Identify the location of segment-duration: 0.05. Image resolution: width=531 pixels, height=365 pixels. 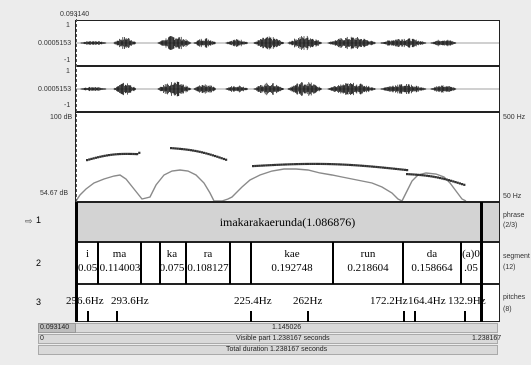
(88, 268).